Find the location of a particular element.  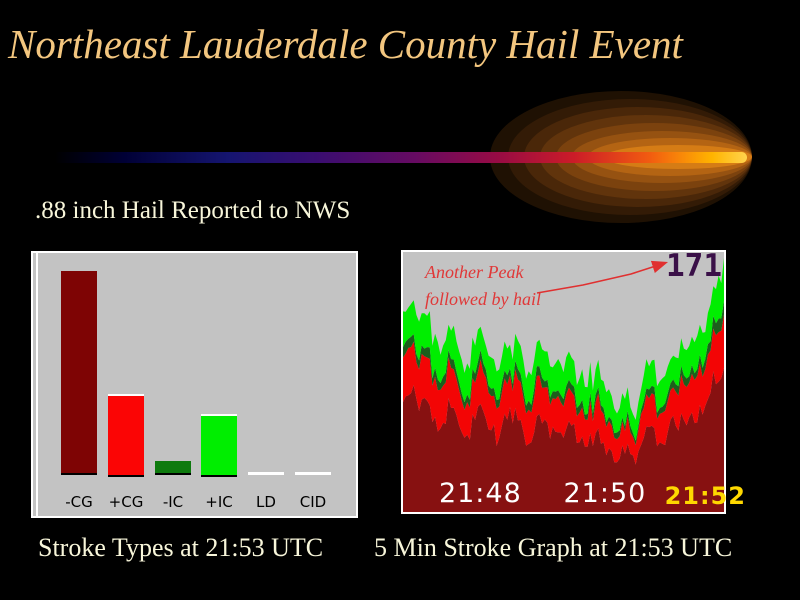

bar-chart-axis-line is located at coordinates (37, 384).